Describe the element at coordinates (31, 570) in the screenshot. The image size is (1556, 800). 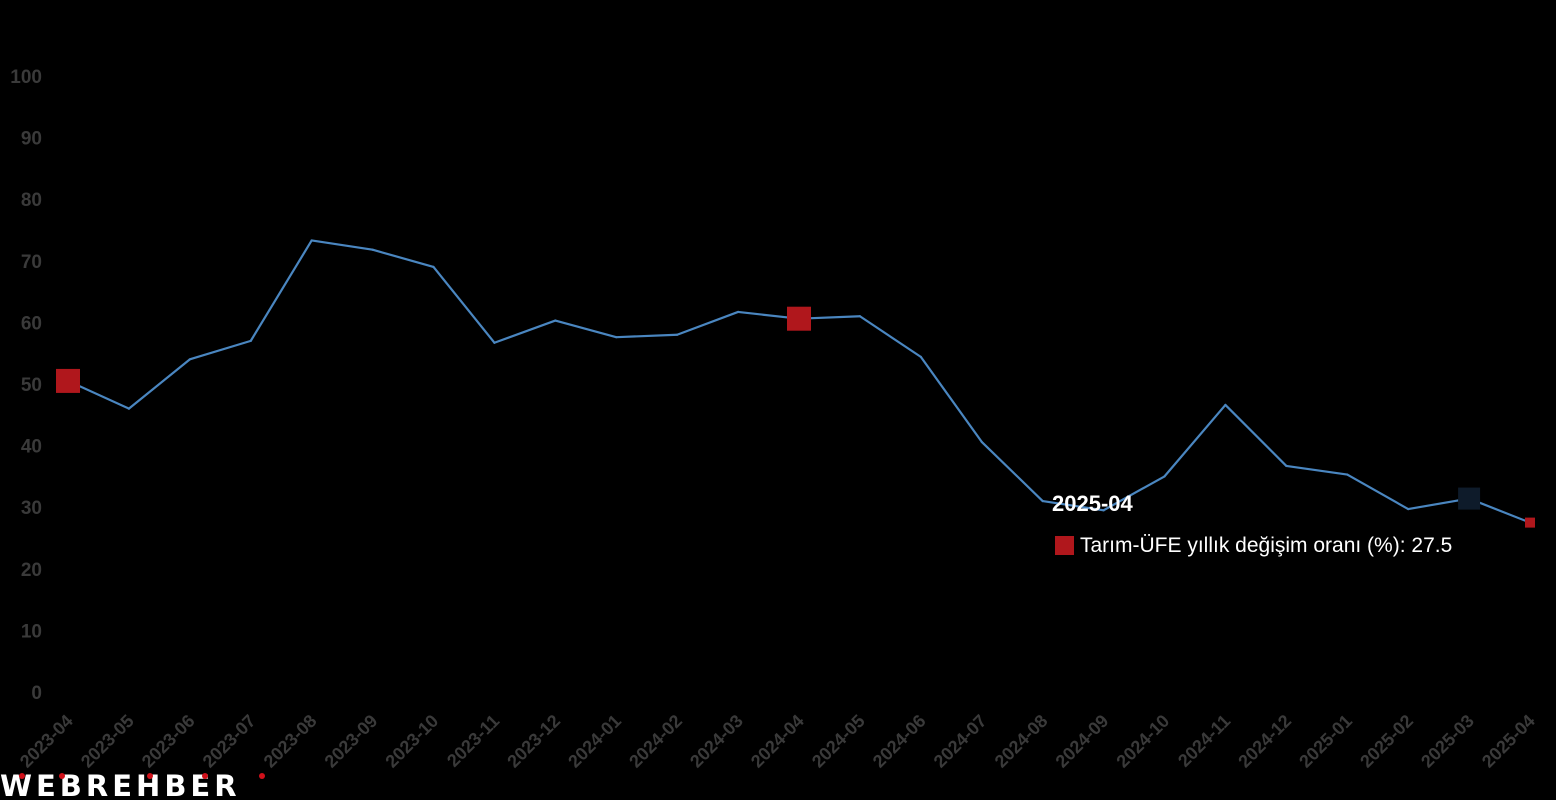
I see `y-tick-label: 20` at that location.